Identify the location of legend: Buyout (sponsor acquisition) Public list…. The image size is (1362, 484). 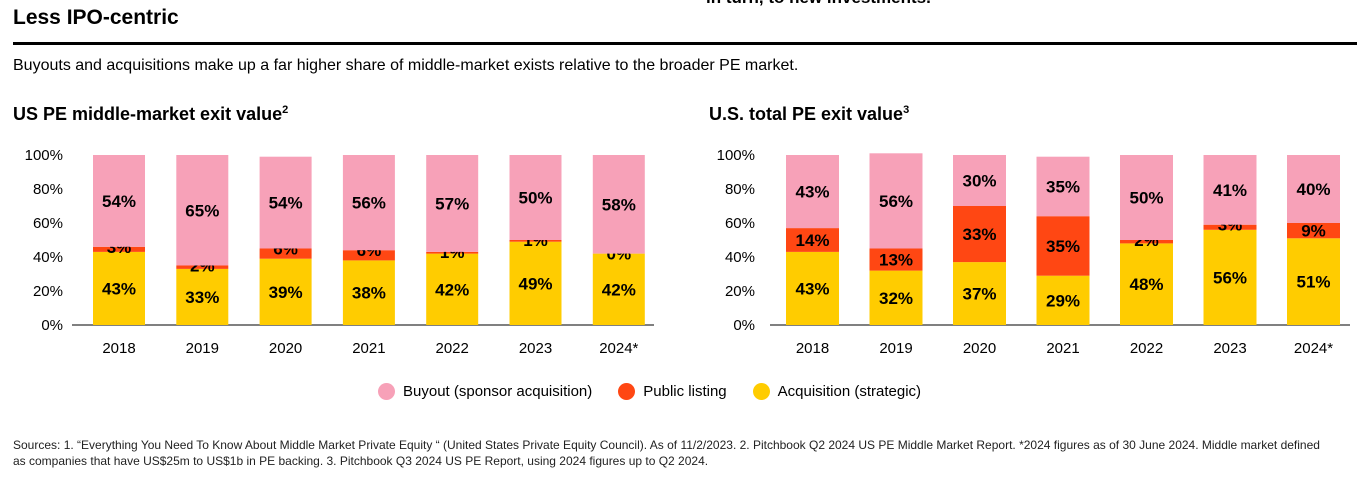
(649, 391).